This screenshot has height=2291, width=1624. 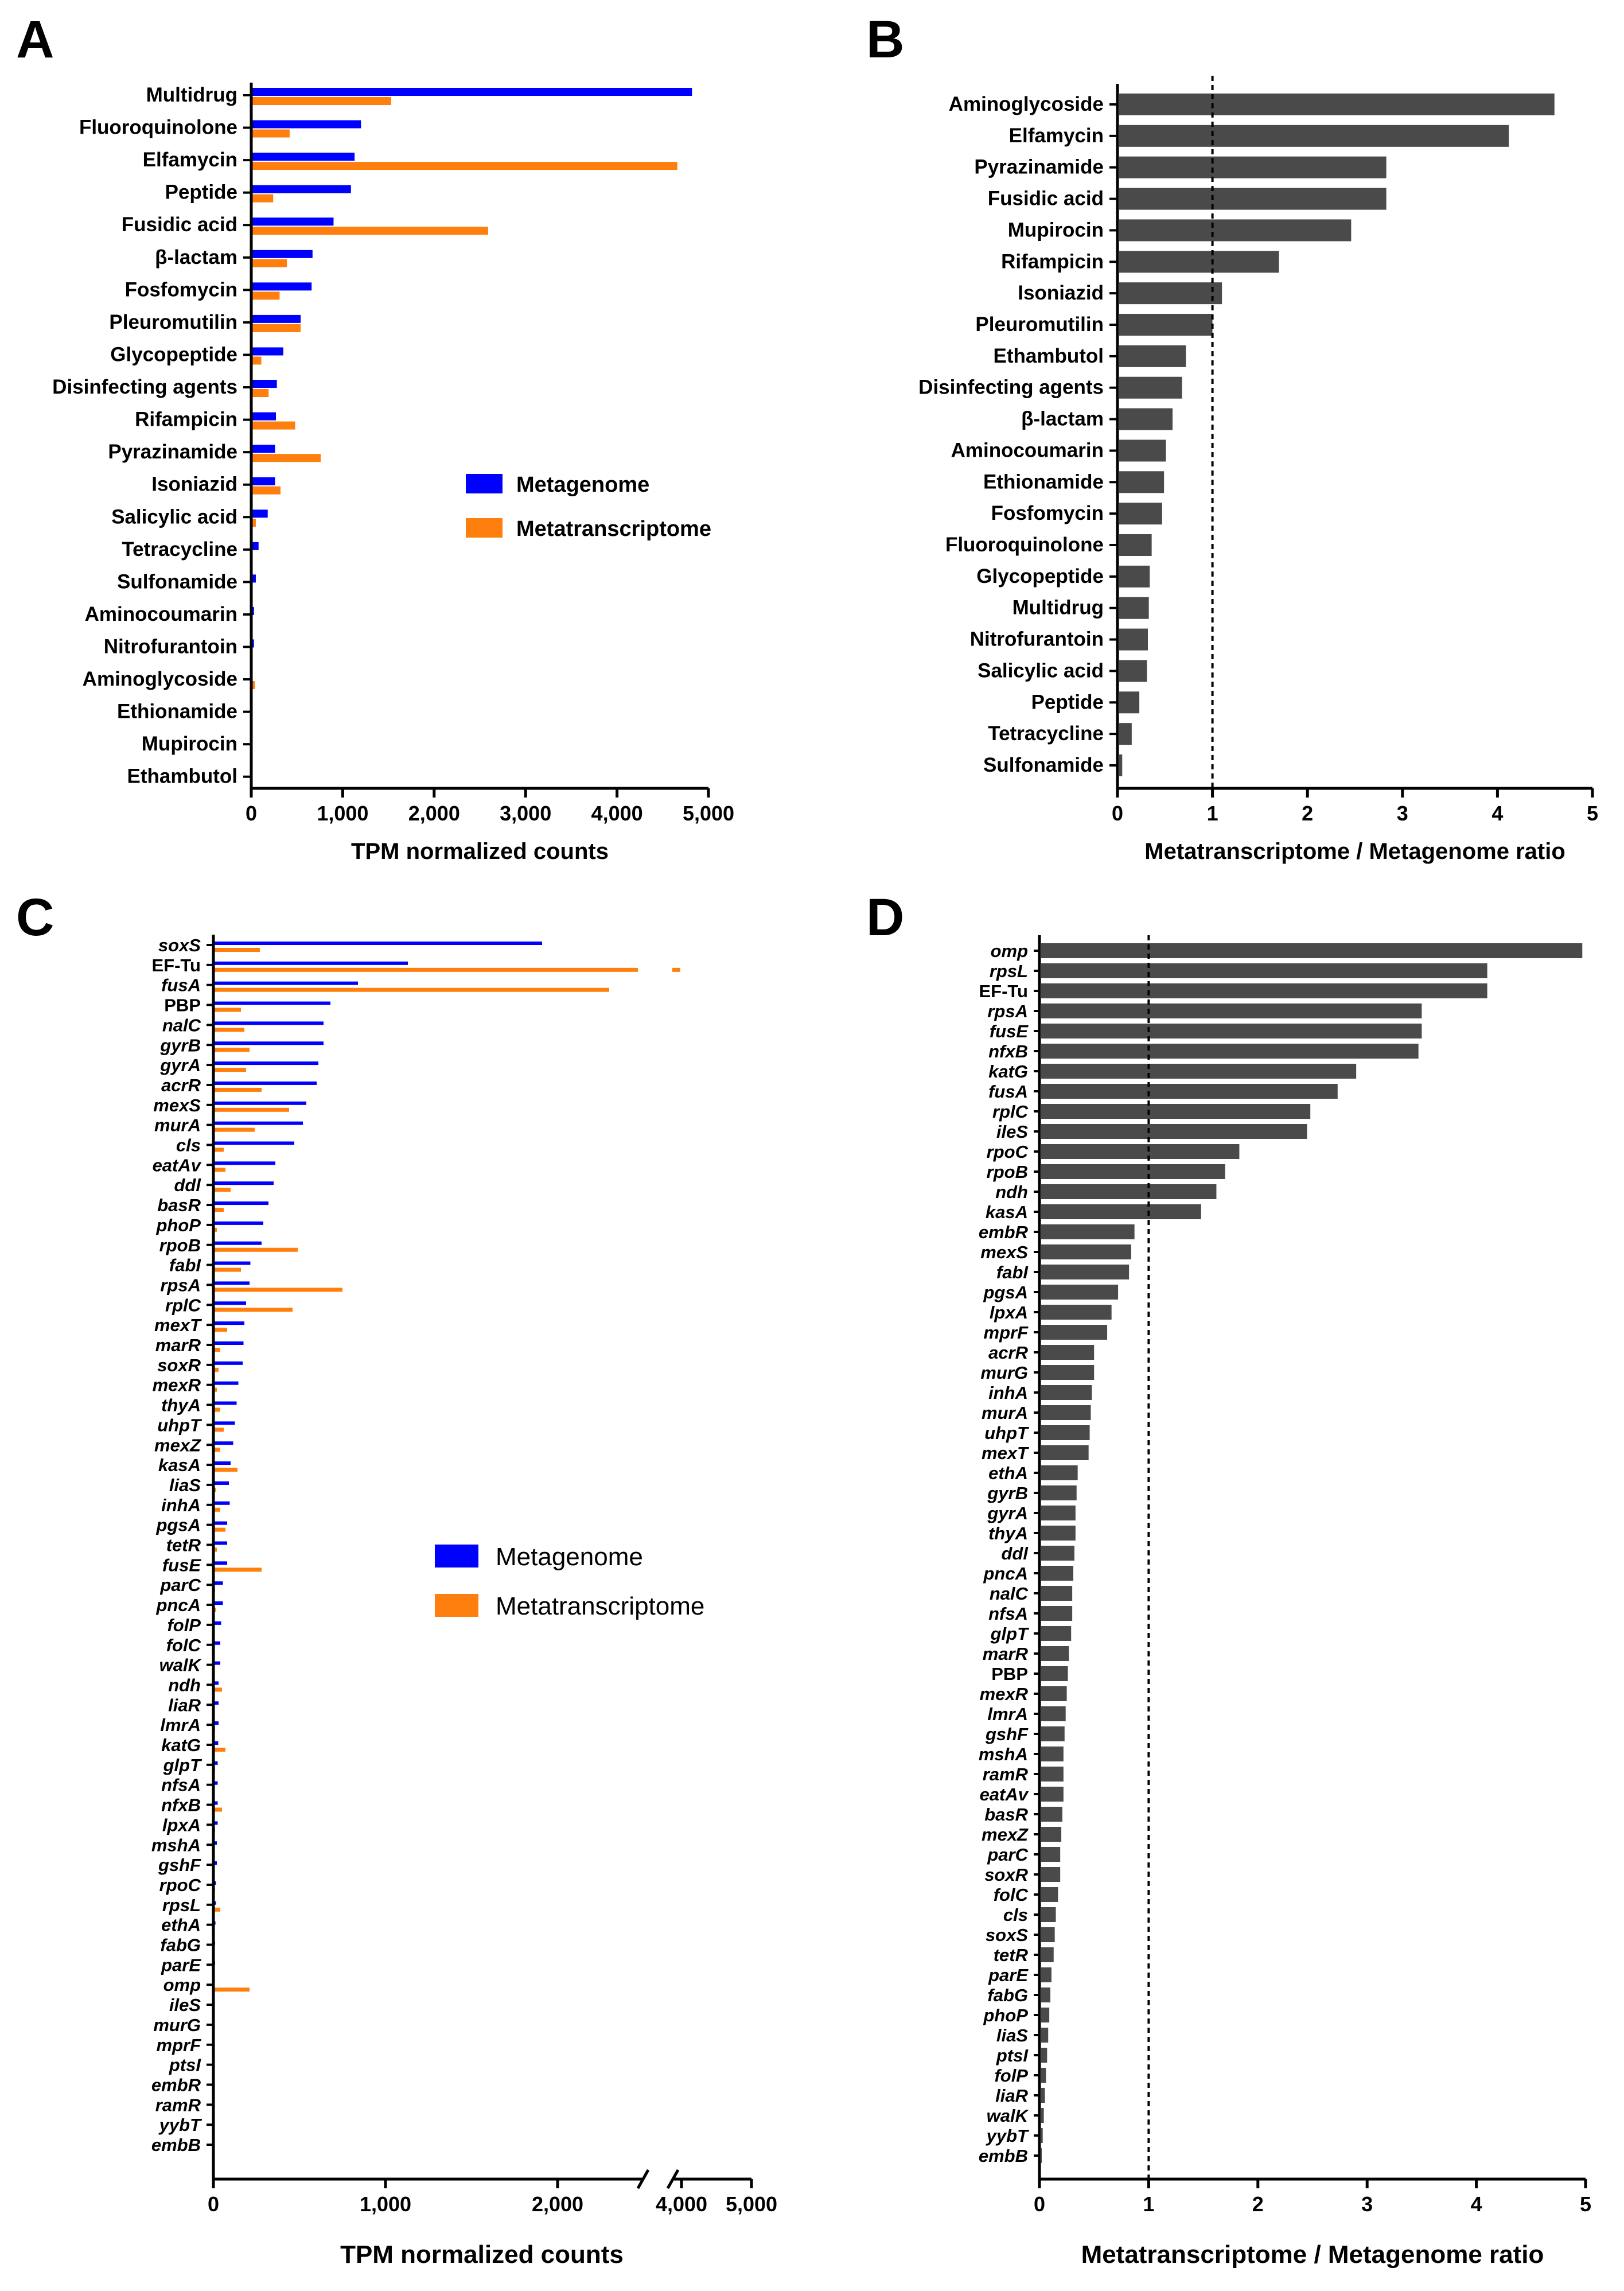 What do you see at coordinates (177, 581) in the screenshot?
I see `panel-a-label-sulfonamide: Sulfonamide` at bounding box center [177, 581].